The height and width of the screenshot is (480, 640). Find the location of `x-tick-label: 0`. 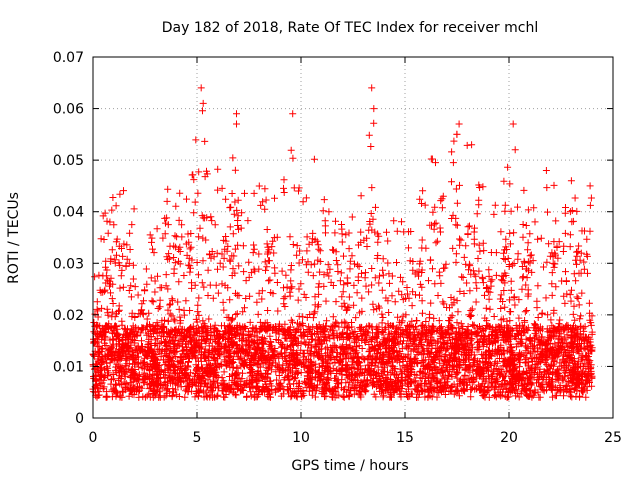

x-tick-label: 0 is located at coordinates (93, 438).